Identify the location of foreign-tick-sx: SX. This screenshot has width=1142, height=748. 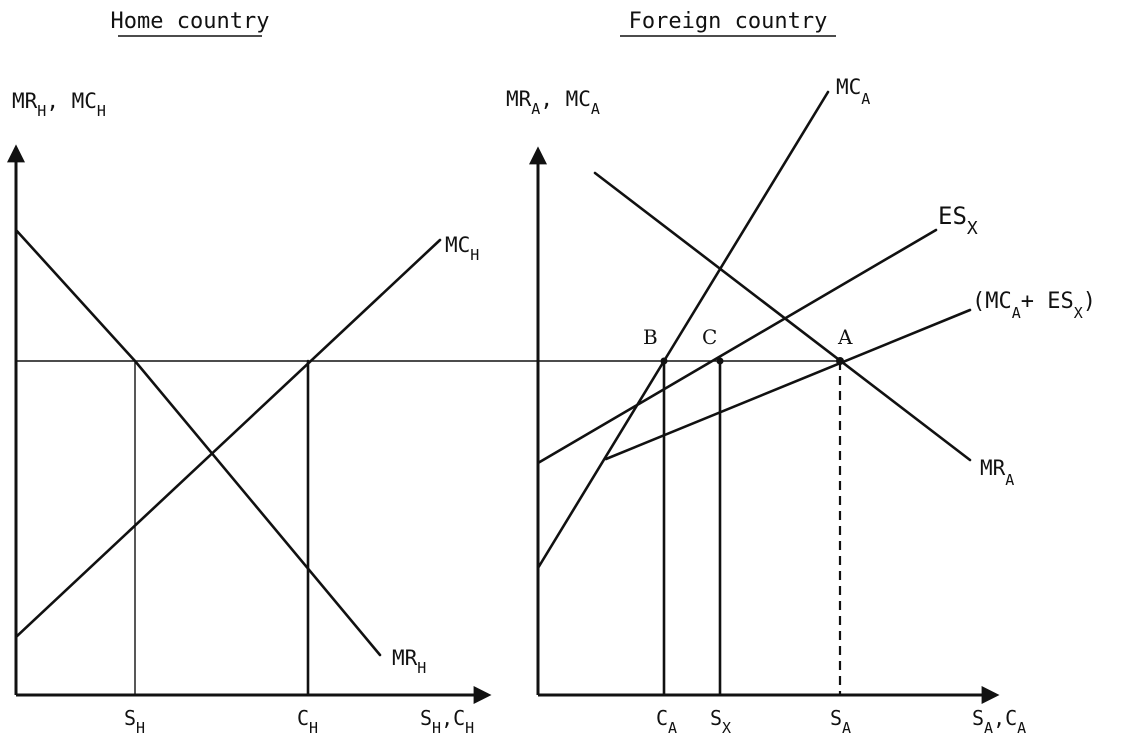
(720, 721).